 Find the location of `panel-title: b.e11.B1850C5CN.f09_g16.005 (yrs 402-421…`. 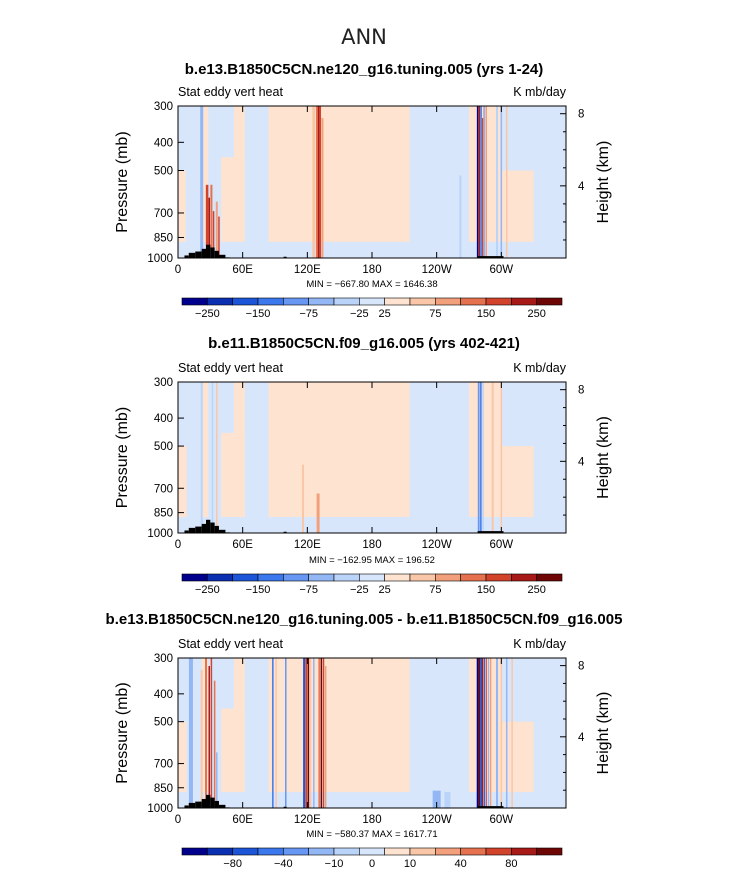

panel-title: b.e11.B1850C5CN.f09_g16.005 (yrs 402-421… is located at coordinates (364, 343).